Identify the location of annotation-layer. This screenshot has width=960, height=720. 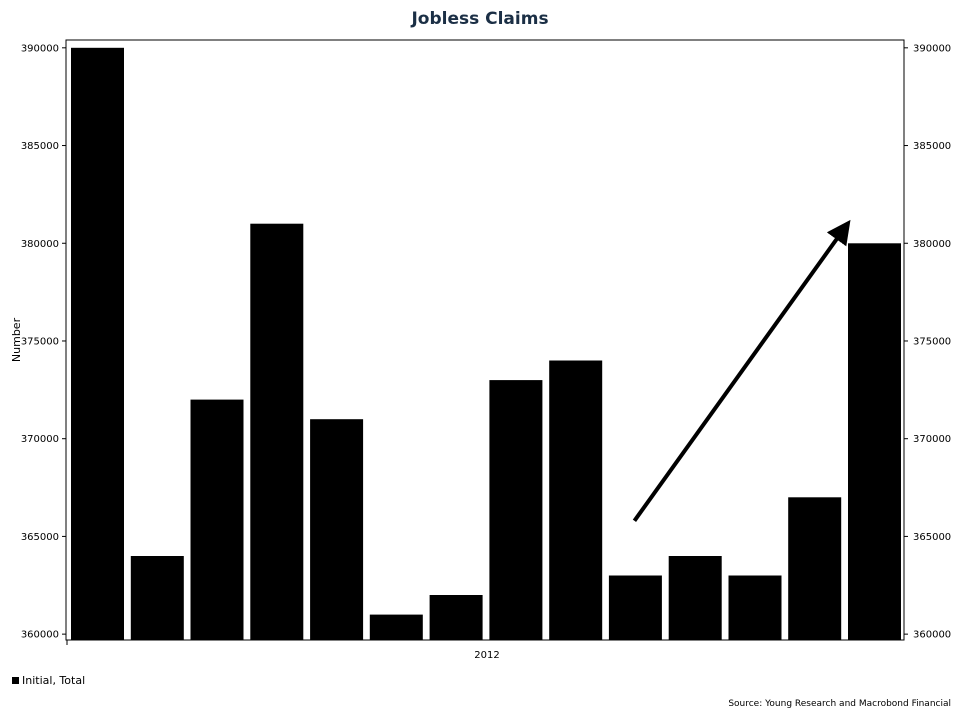
(741, 370).